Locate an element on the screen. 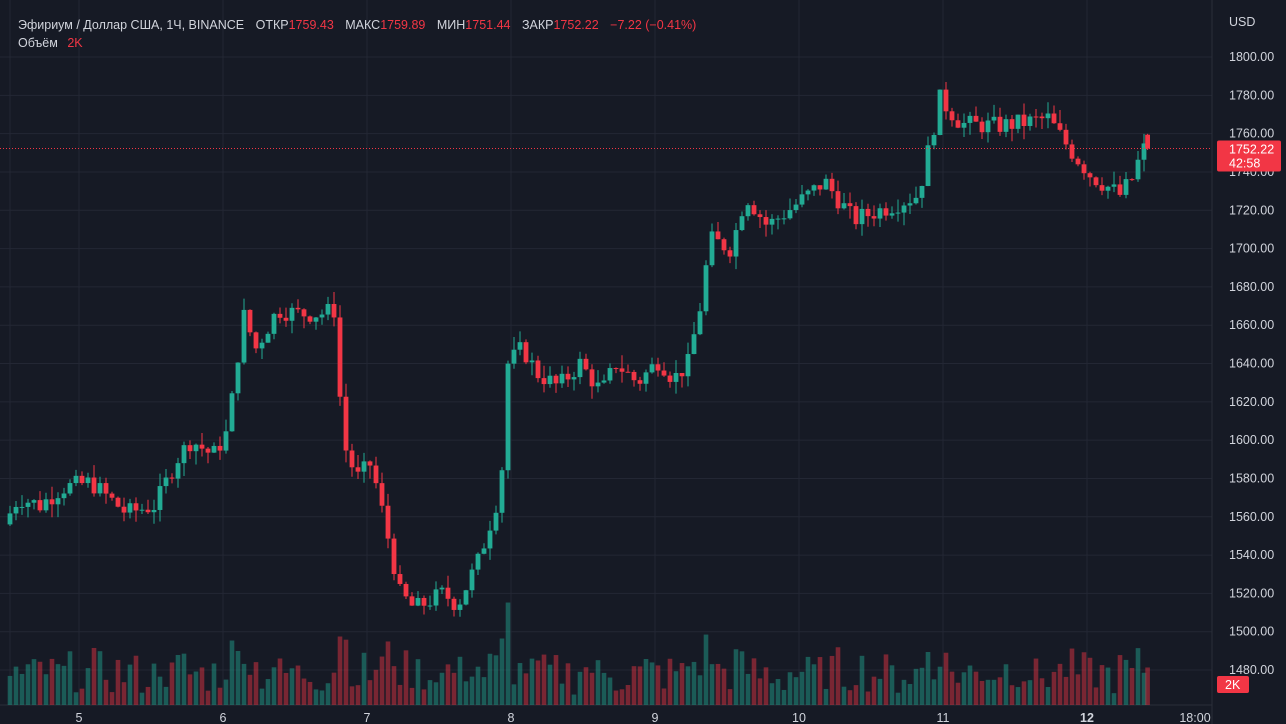  bar-countdown: 42:58 is located at coordinates (1244, 164).